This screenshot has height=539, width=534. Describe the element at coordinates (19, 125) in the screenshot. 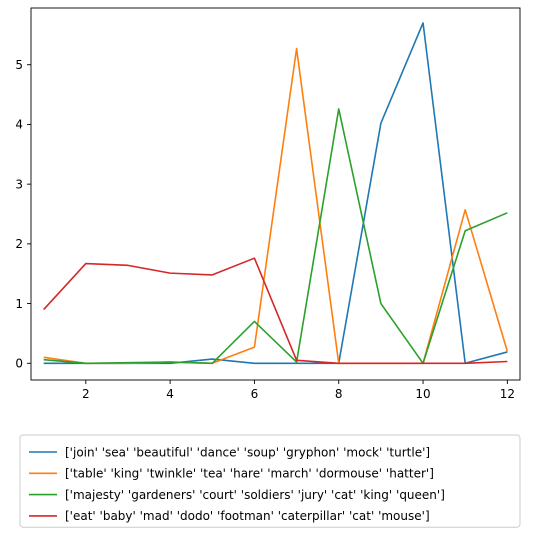

I see `y-tick-label: 4` at that location.